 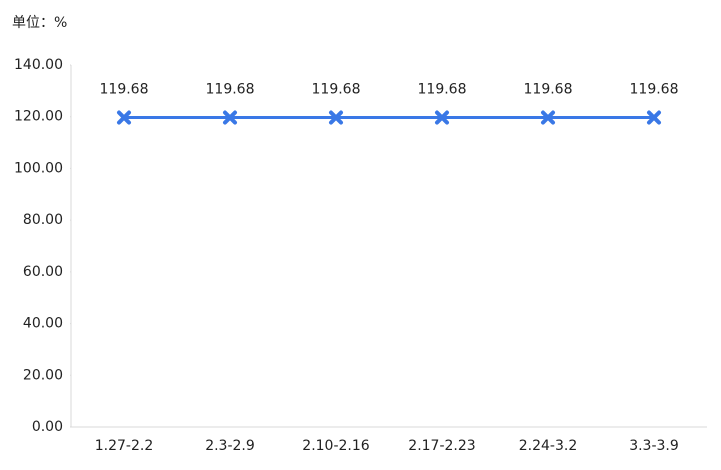 I want to click on x-tick-label: 2.17-2.23, so click(x=441, y=446).